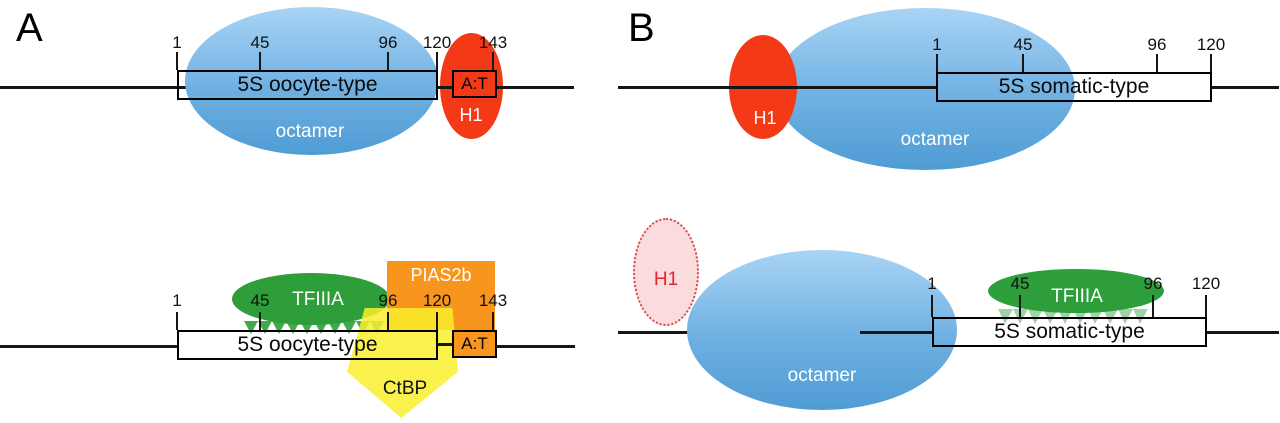  I want to click on h1-faded-ellipse, so click(666, 272).